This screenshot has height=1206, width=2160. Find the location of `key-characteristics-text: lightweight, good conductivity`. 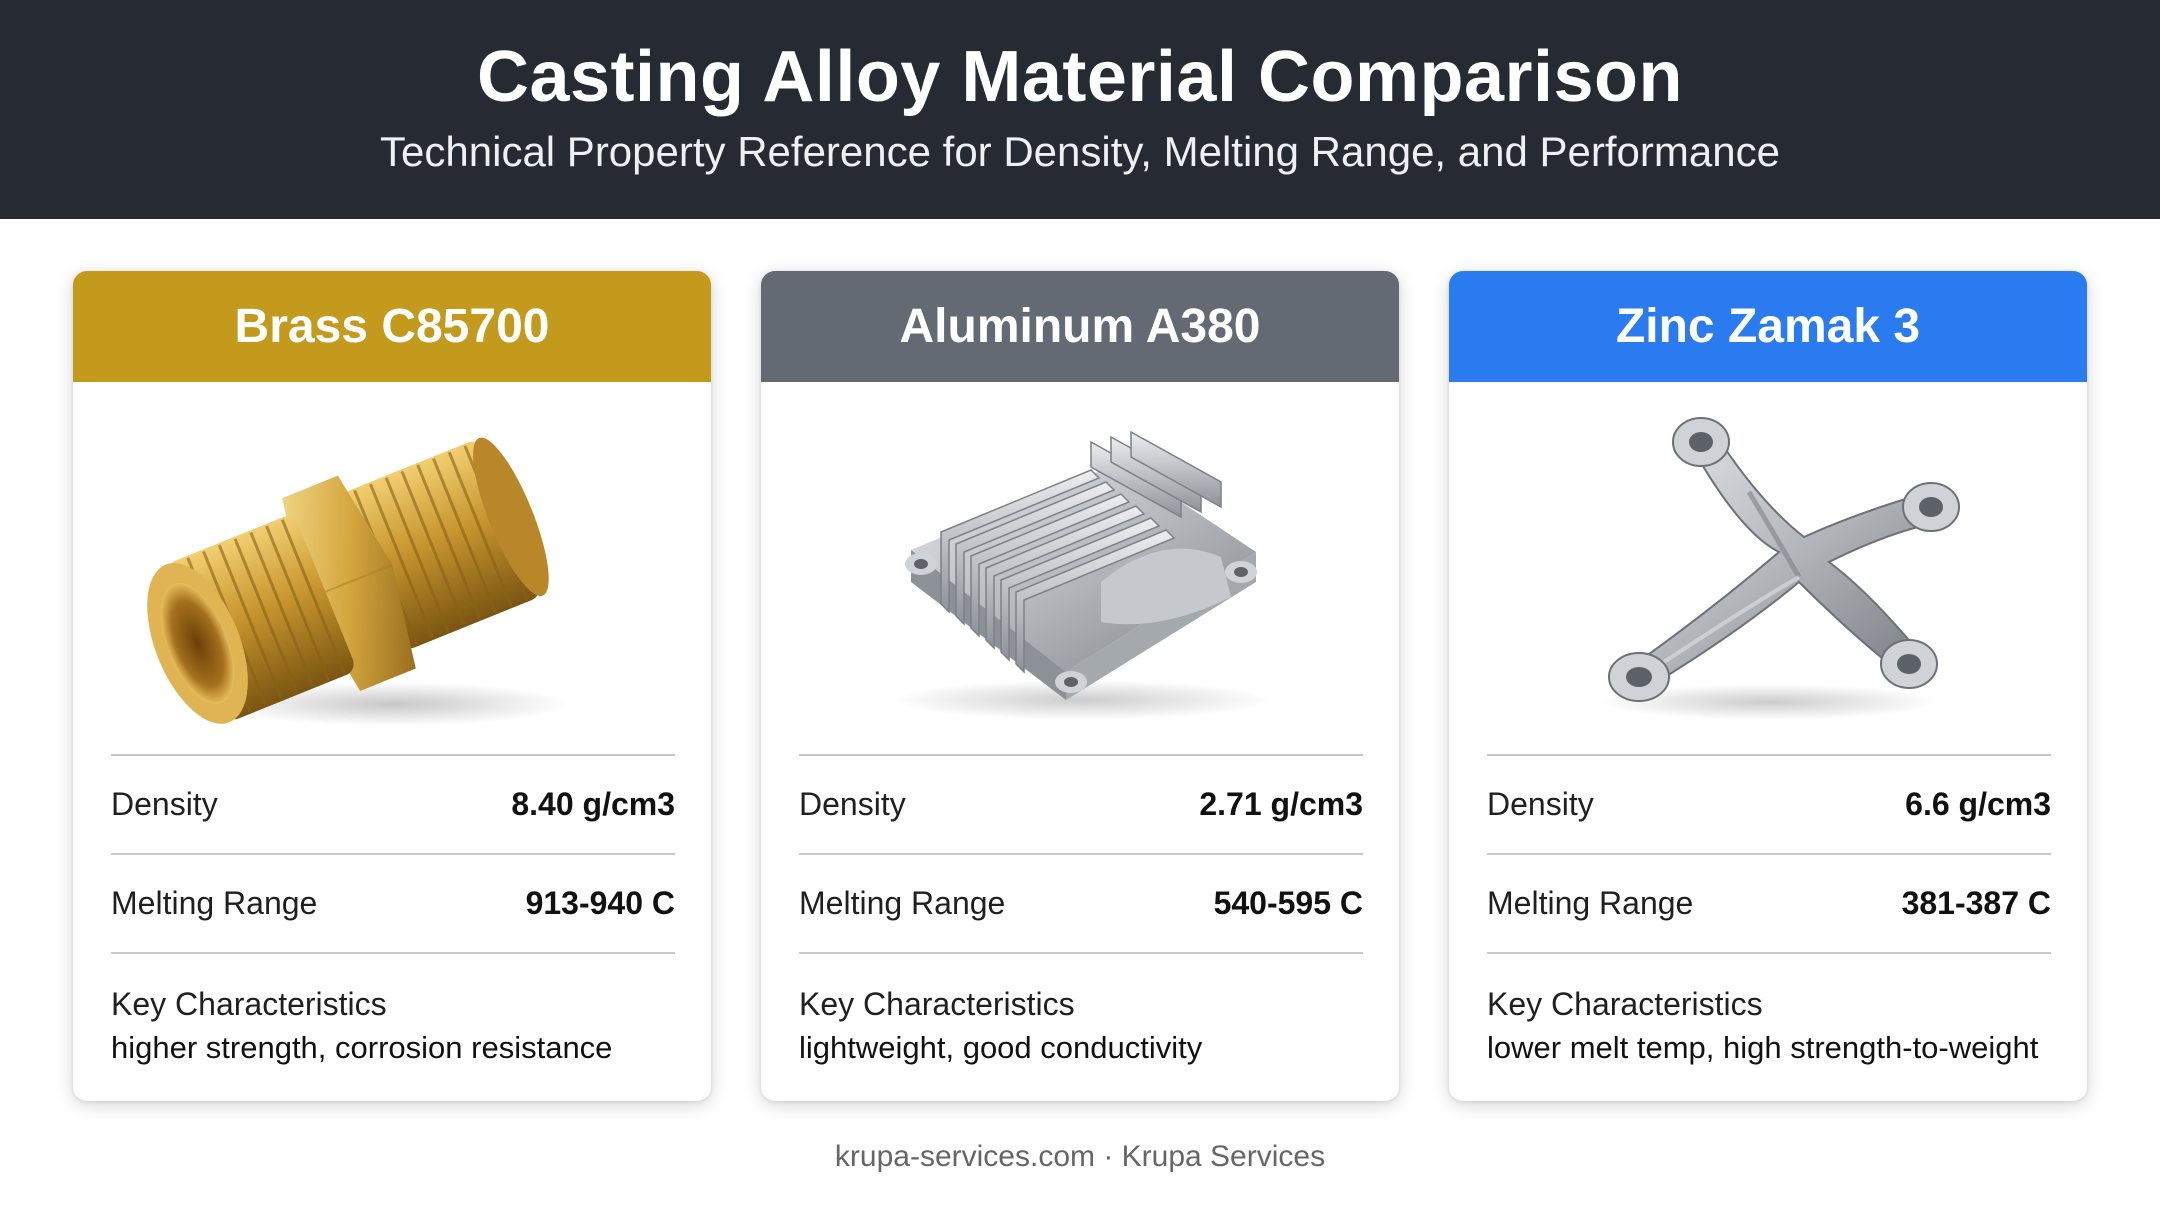

key-characteristics-text: lightweight, good conductivity is located at coordinates (1001, 1047).